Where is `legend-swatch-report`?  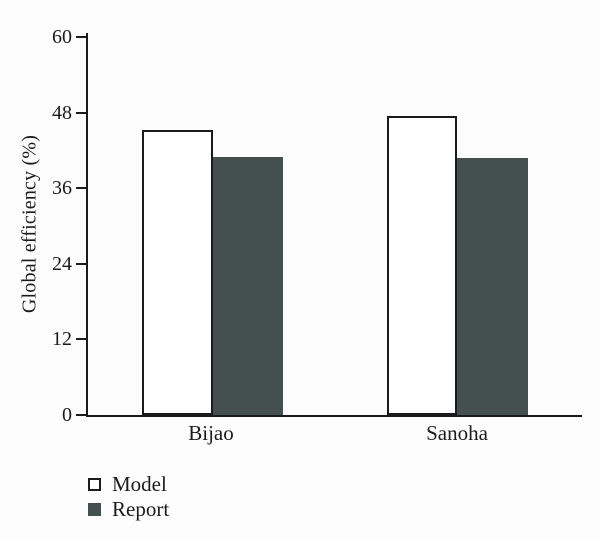 legend-swatch-report is located at coordinates (94, 509).